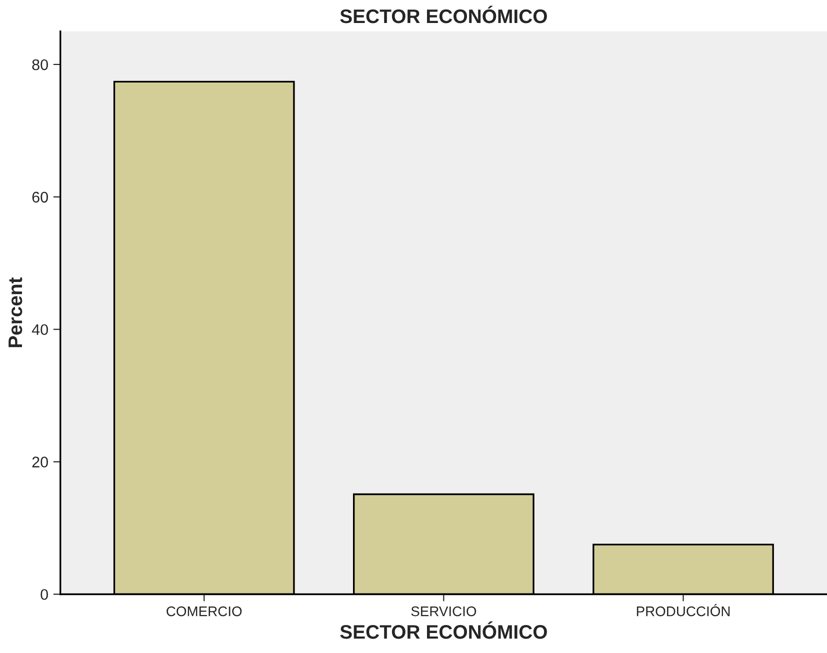 Image resolution: width=827 pixels, height=653 pixels. I want to click on x-tick-label: PRODUCCIÓN, so click(683, 610).